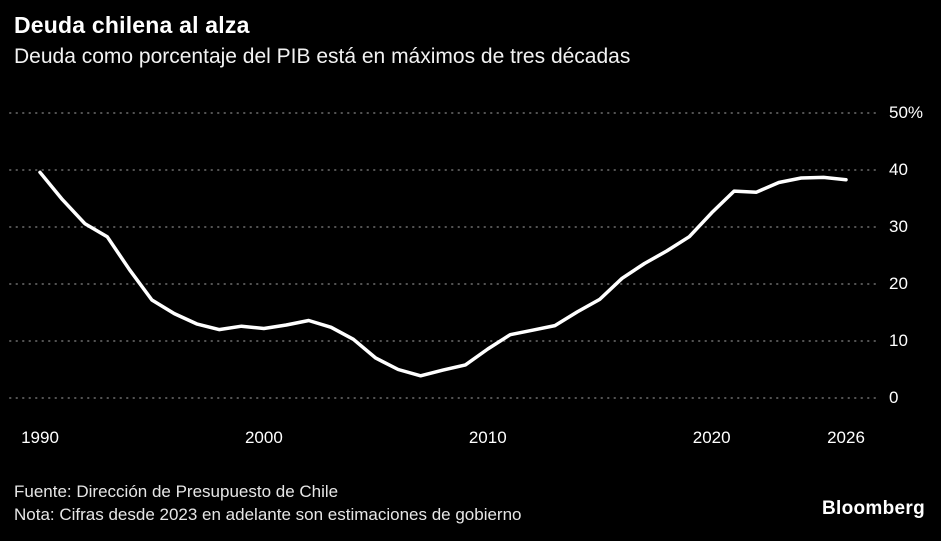 This screenshot has width=941, height=541. What do you see at coordinates (40, 437) in the screenshot?
I see `x-axis-label: 1990` at bounding box center [40, 437].